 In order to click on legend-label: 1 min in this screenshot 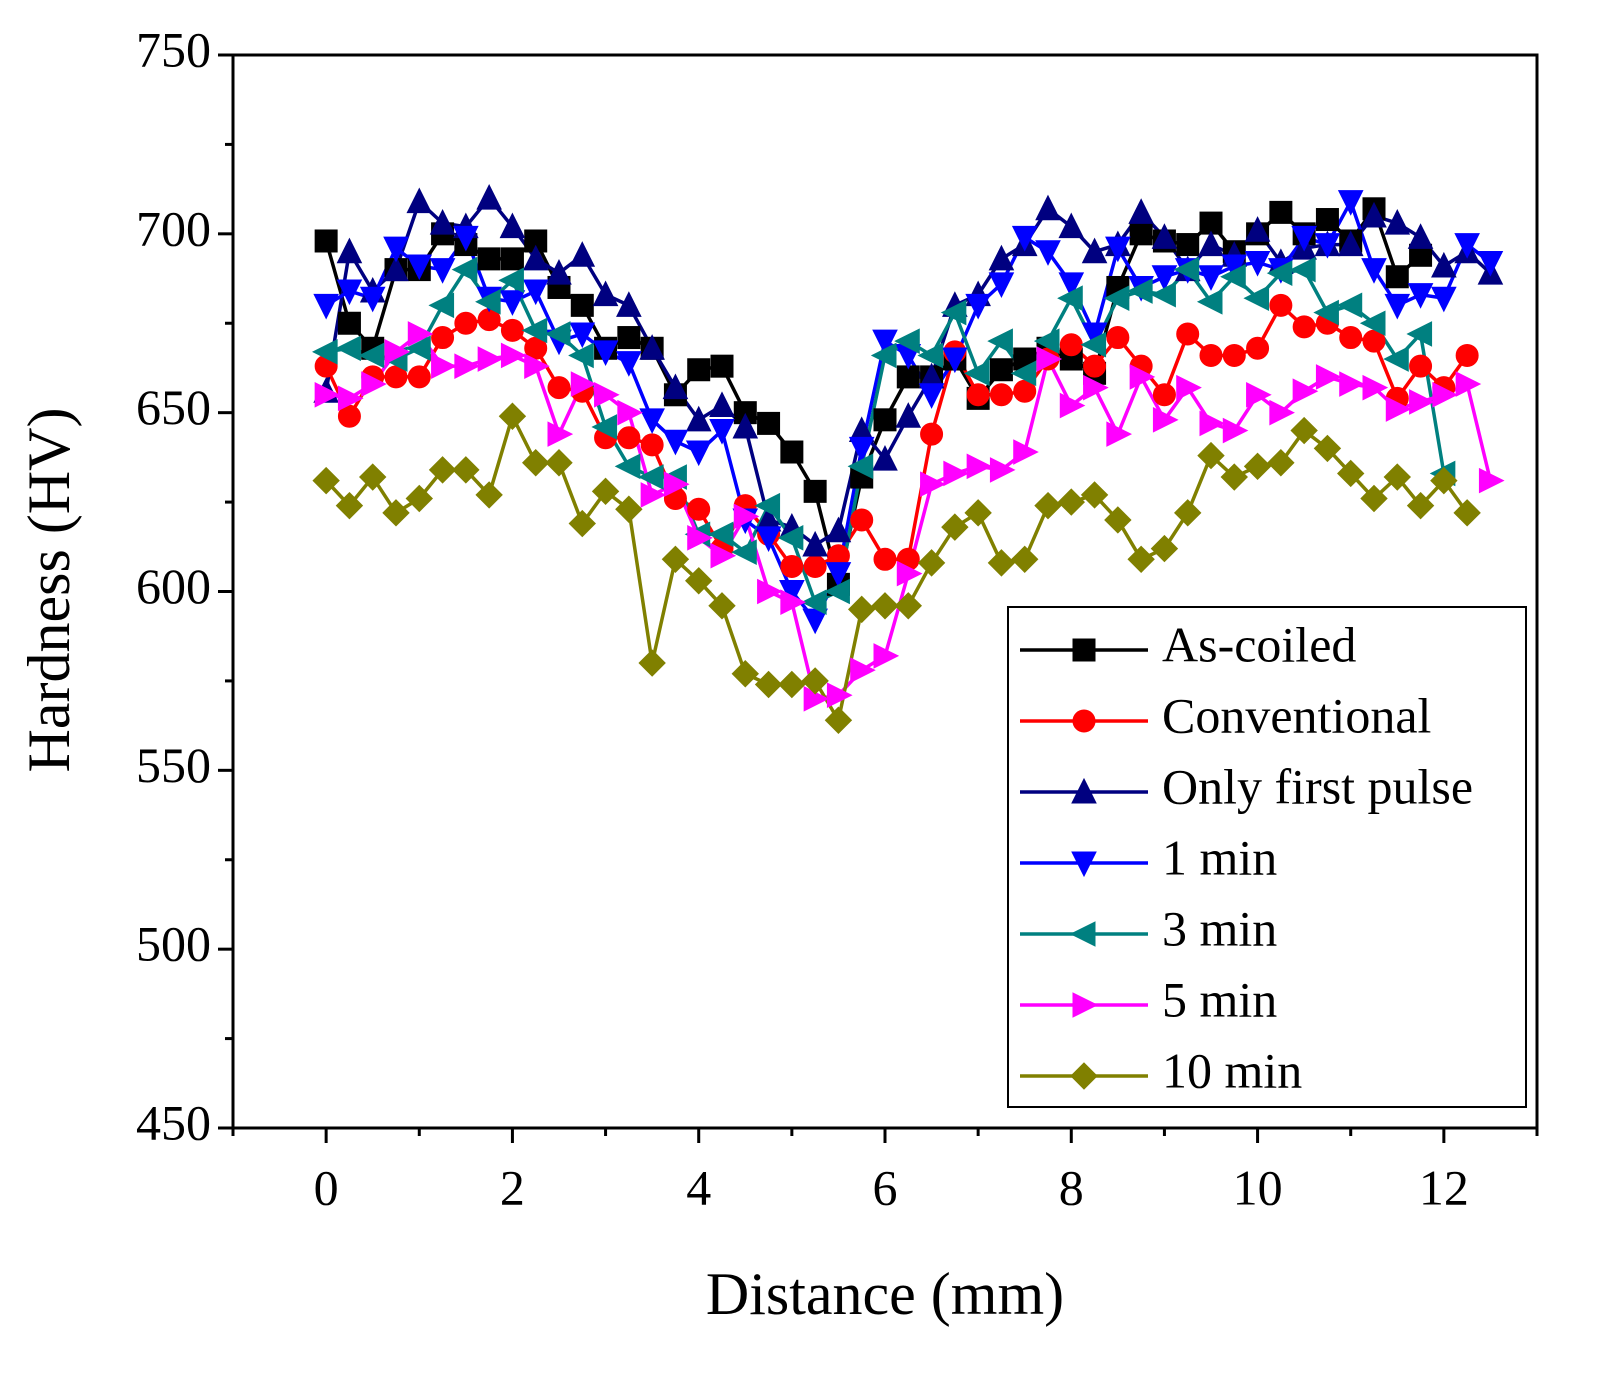, I will do `click(1219, 857)`.